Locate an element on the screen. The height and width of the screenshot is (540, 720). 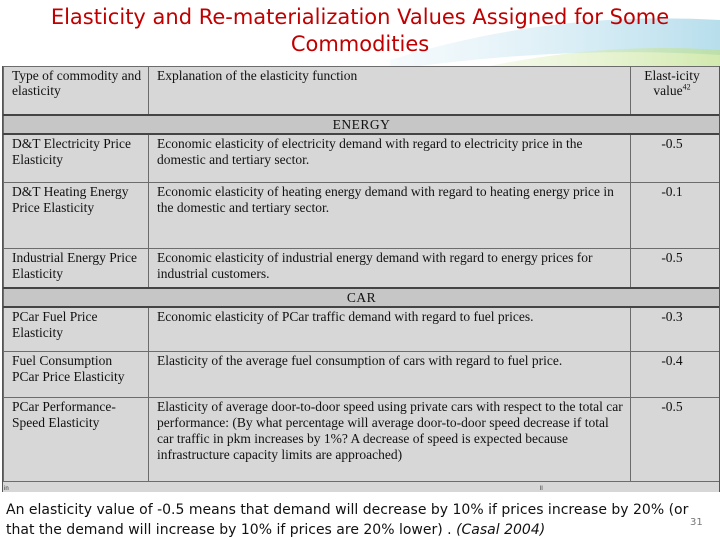
commodity-type: Industrial Energy Price Elasticity is located at coordinates (76, 268).